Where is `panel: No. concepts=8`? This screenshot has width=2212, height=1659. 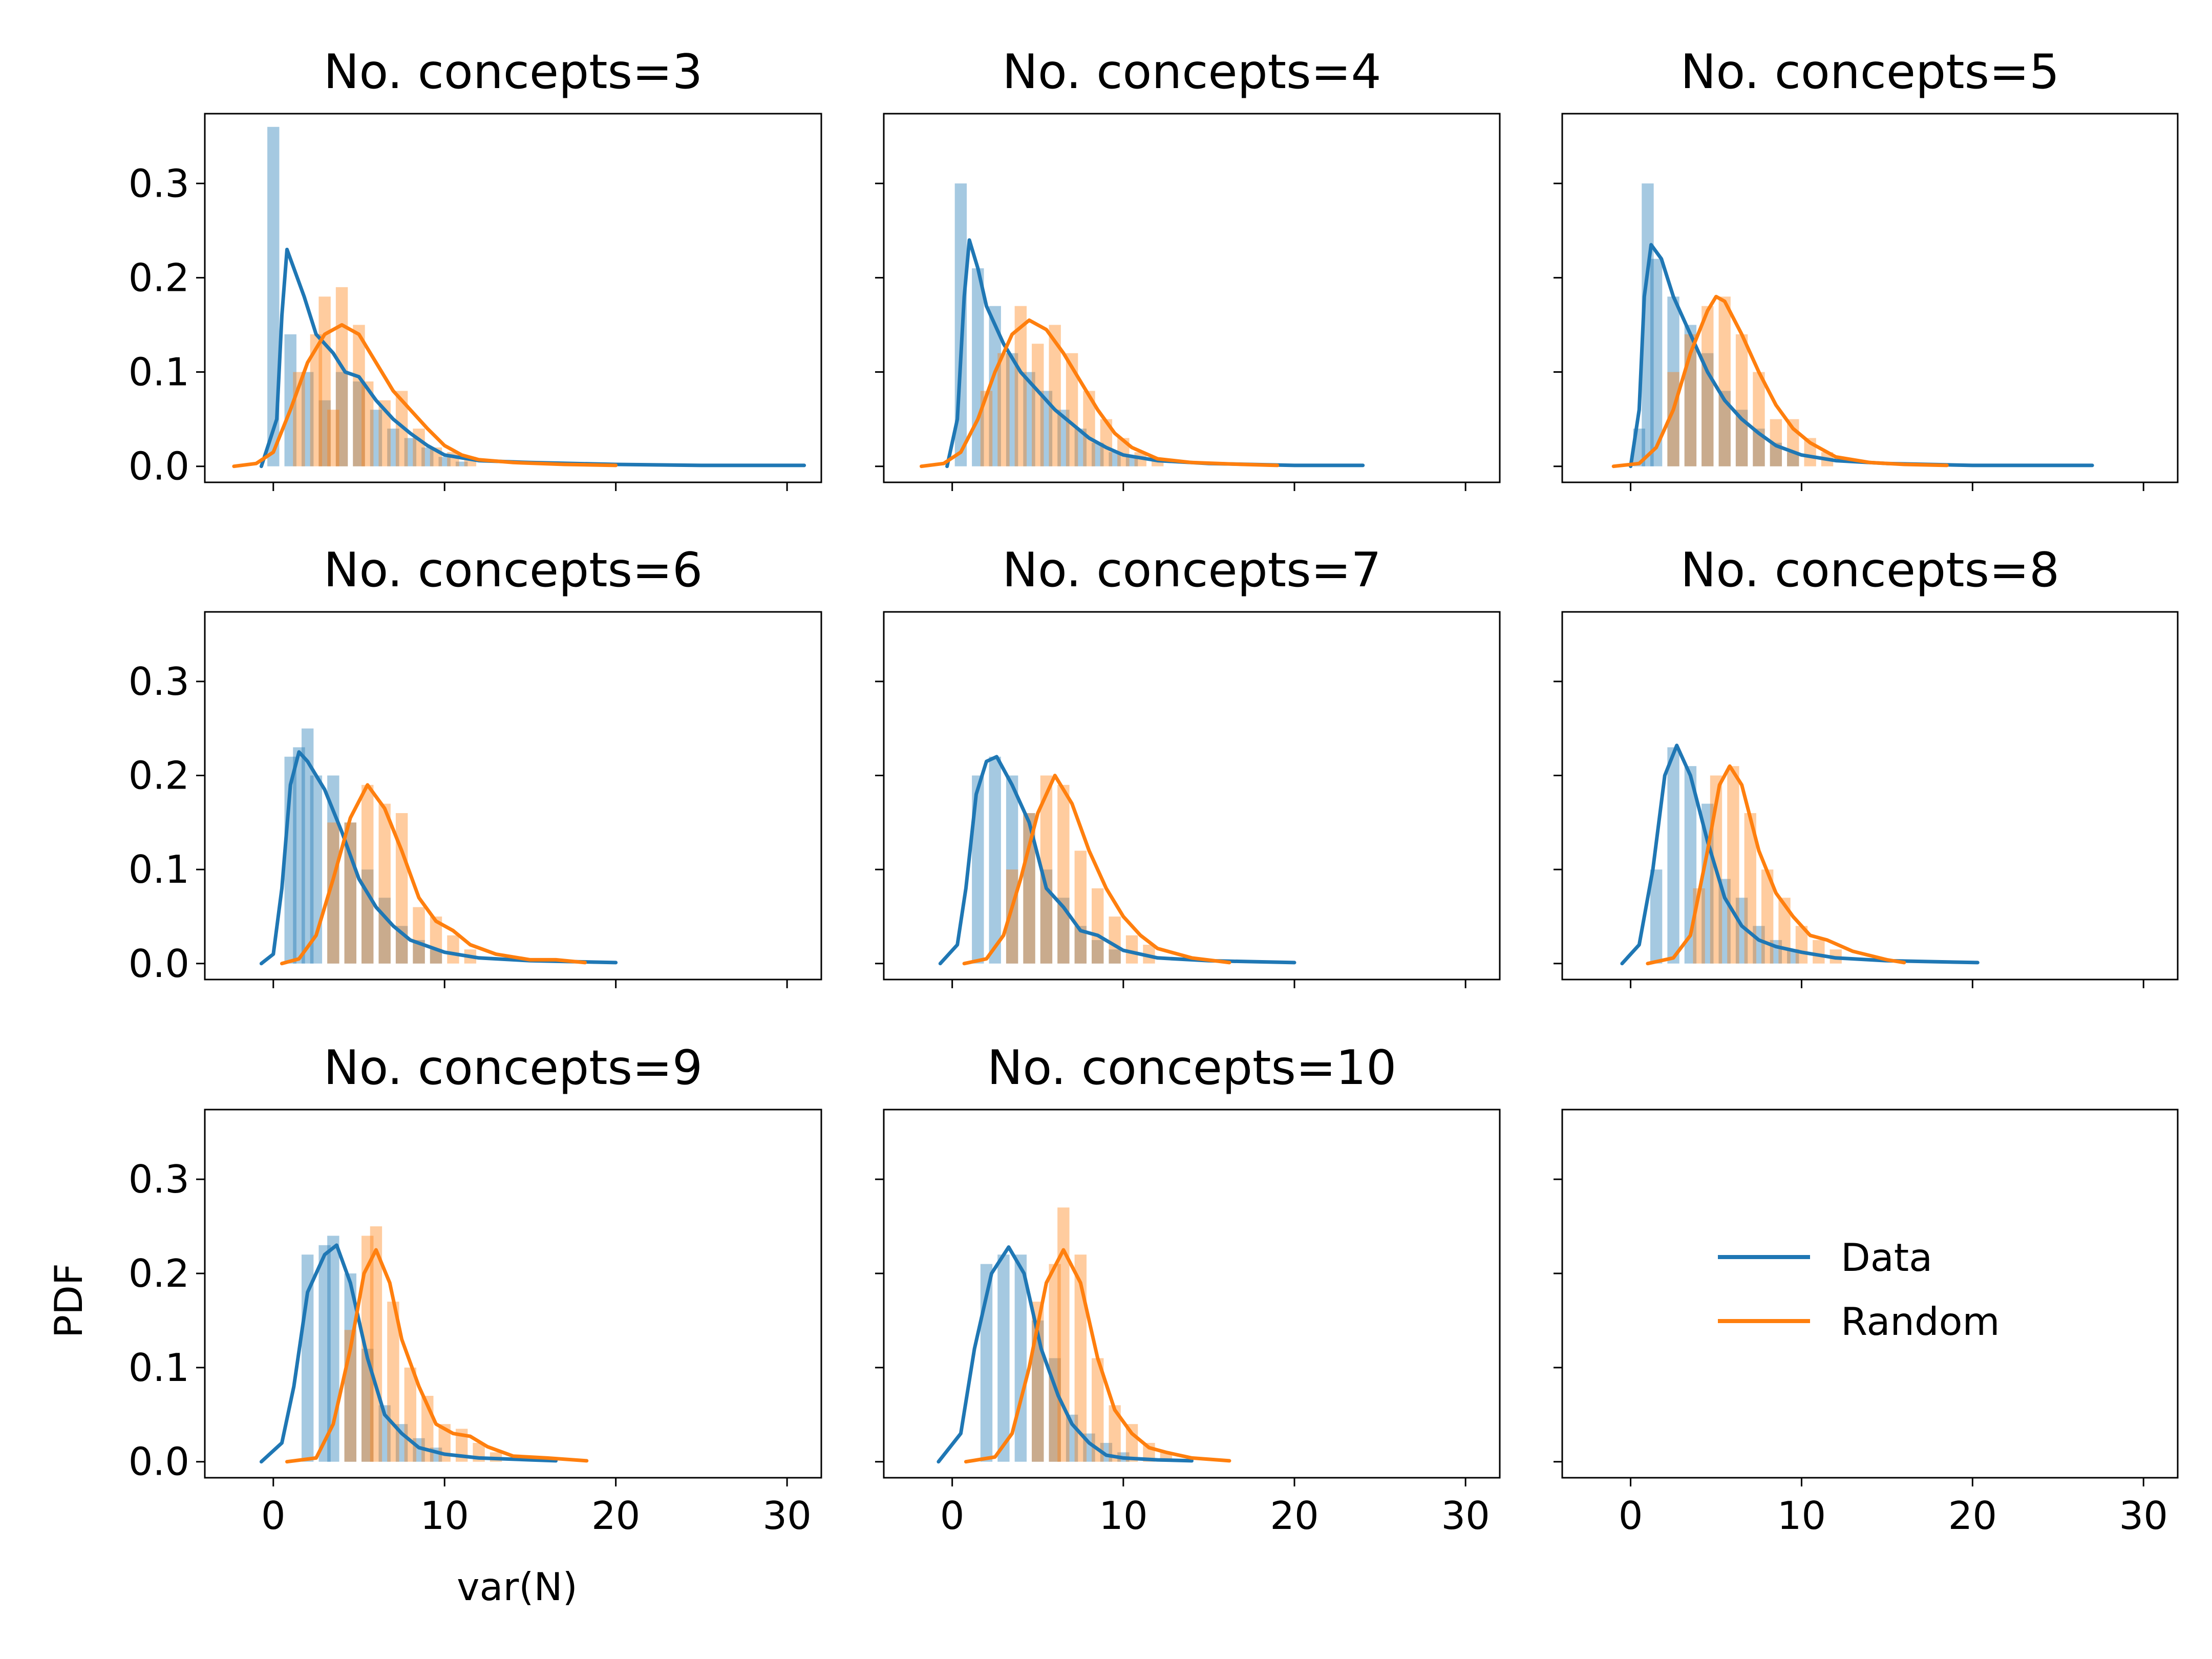
panel: No. concepts=8 is located at coordinates (1867, 765).